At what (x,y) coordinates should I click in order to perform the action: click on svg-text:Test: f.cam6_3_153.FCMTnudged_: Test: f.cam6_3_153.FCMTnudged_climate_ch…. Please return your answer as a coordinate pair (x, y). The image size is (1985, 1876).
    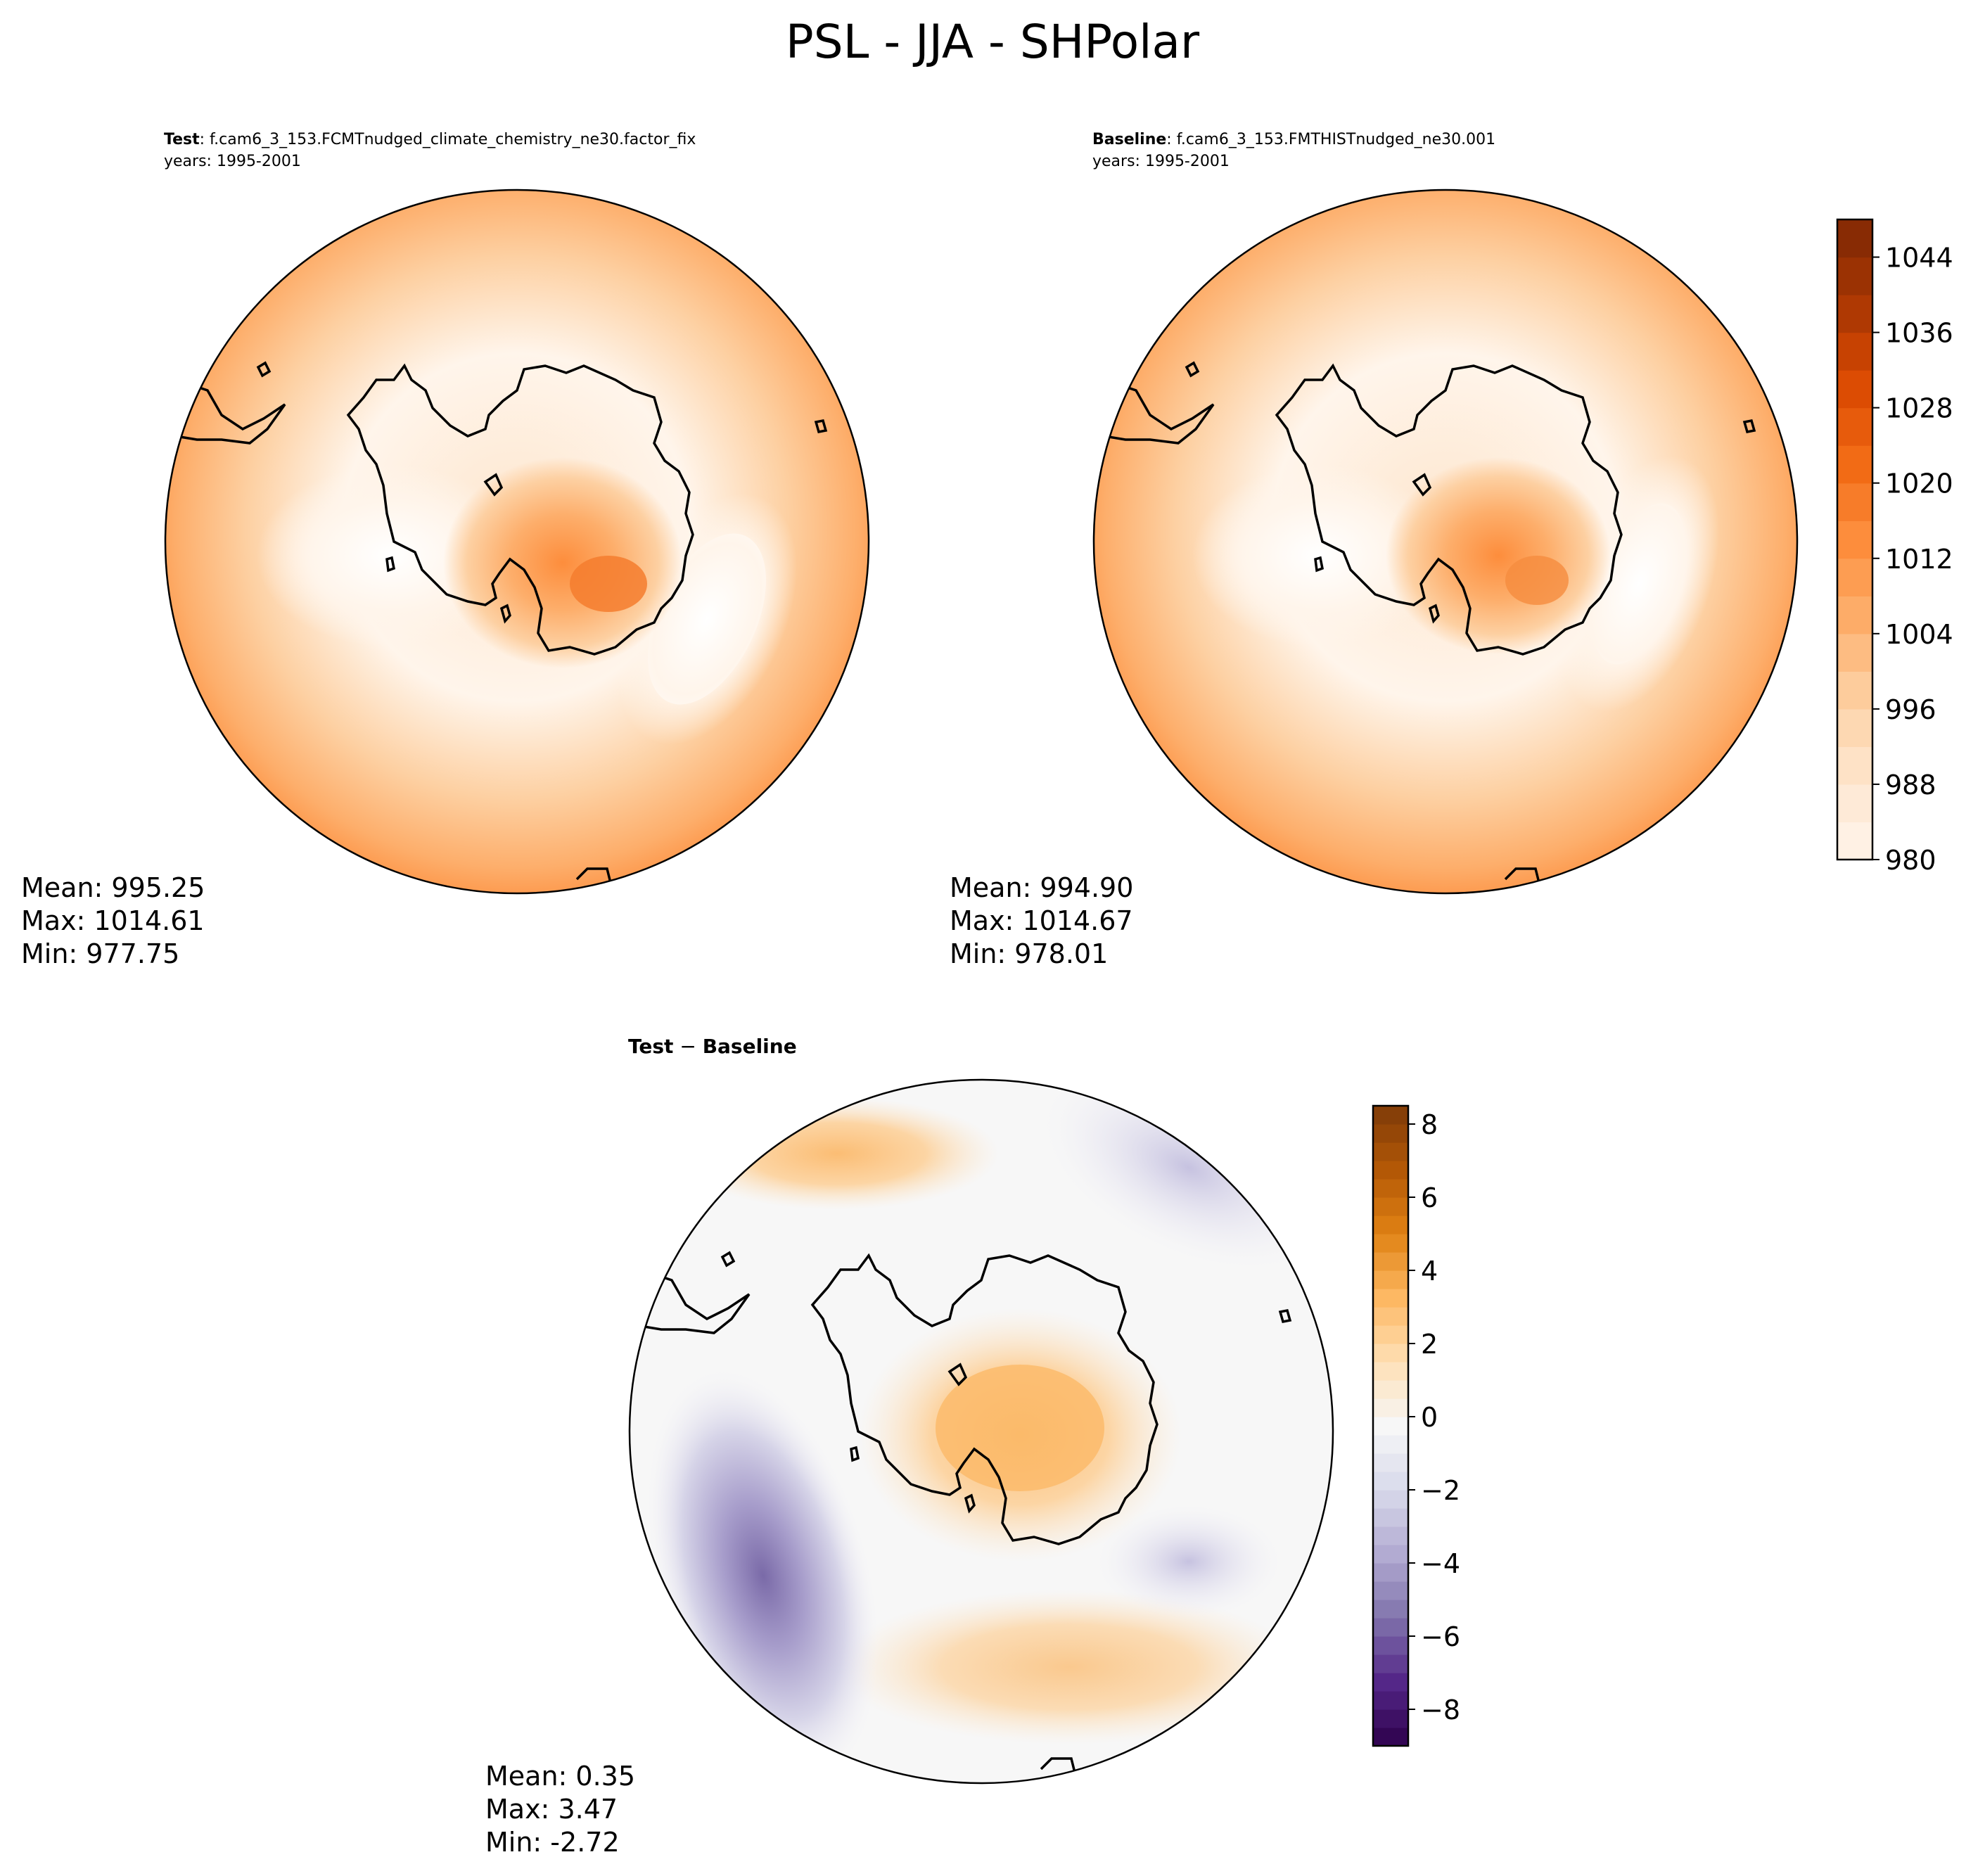
    Looking at the image, I should click on (430, 139).